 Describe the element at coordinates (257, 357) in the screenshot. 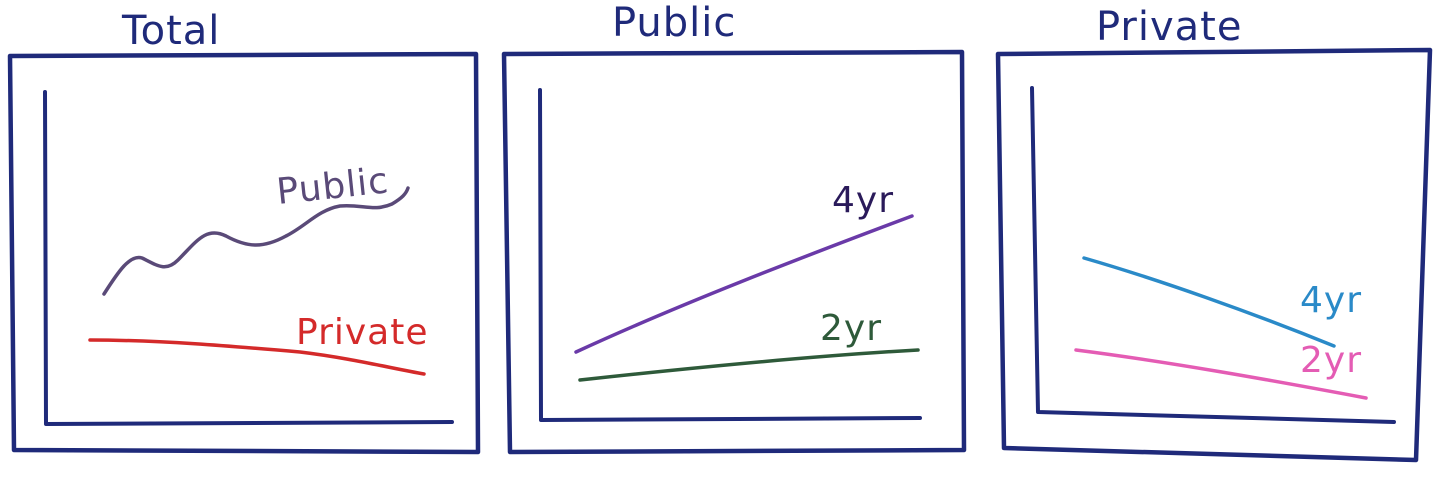

I see `panel-total-private-line` at that location.